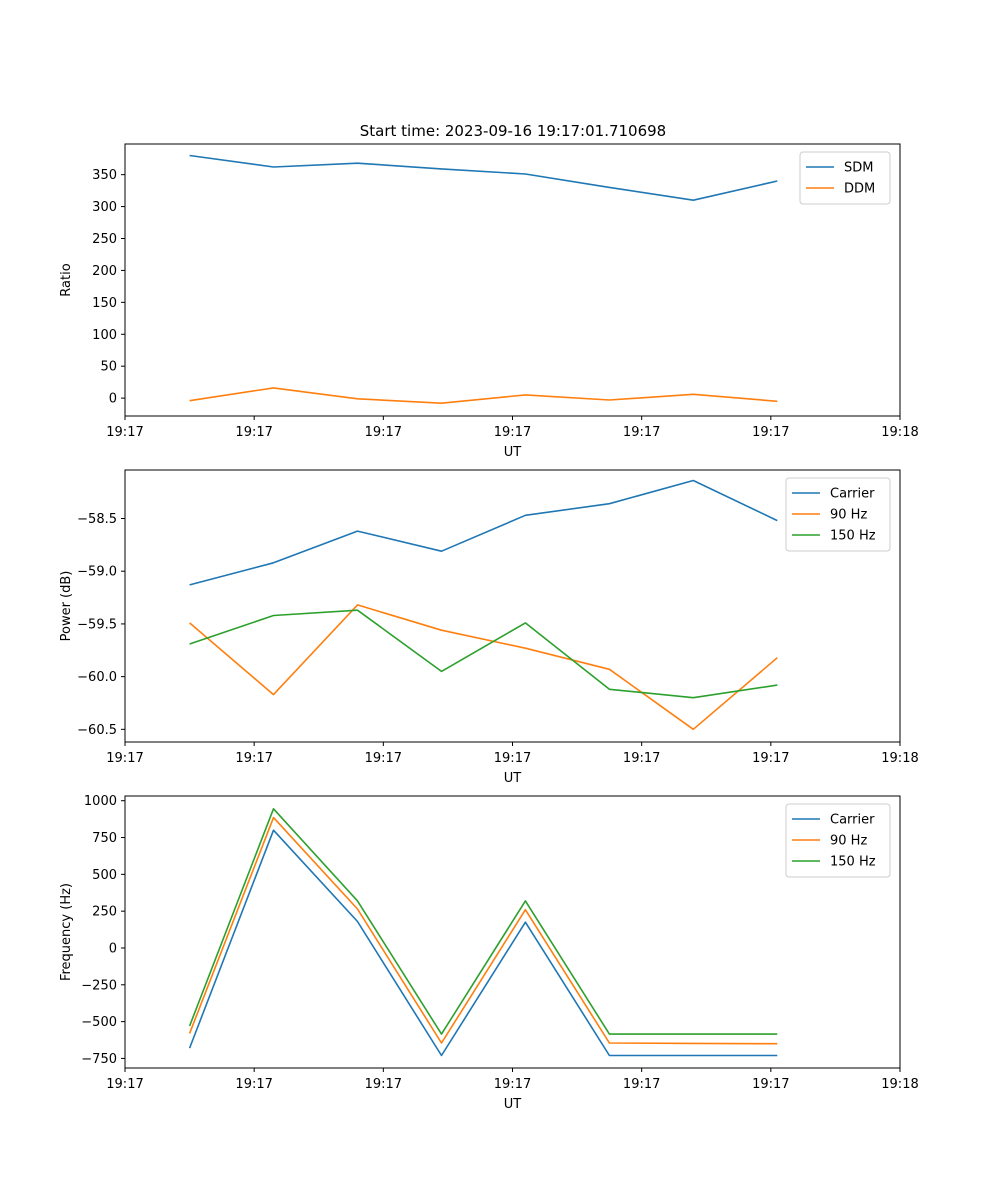 The image size is (1000, 1200). I want to click on y-tick-label: 750, so click(104, 838).